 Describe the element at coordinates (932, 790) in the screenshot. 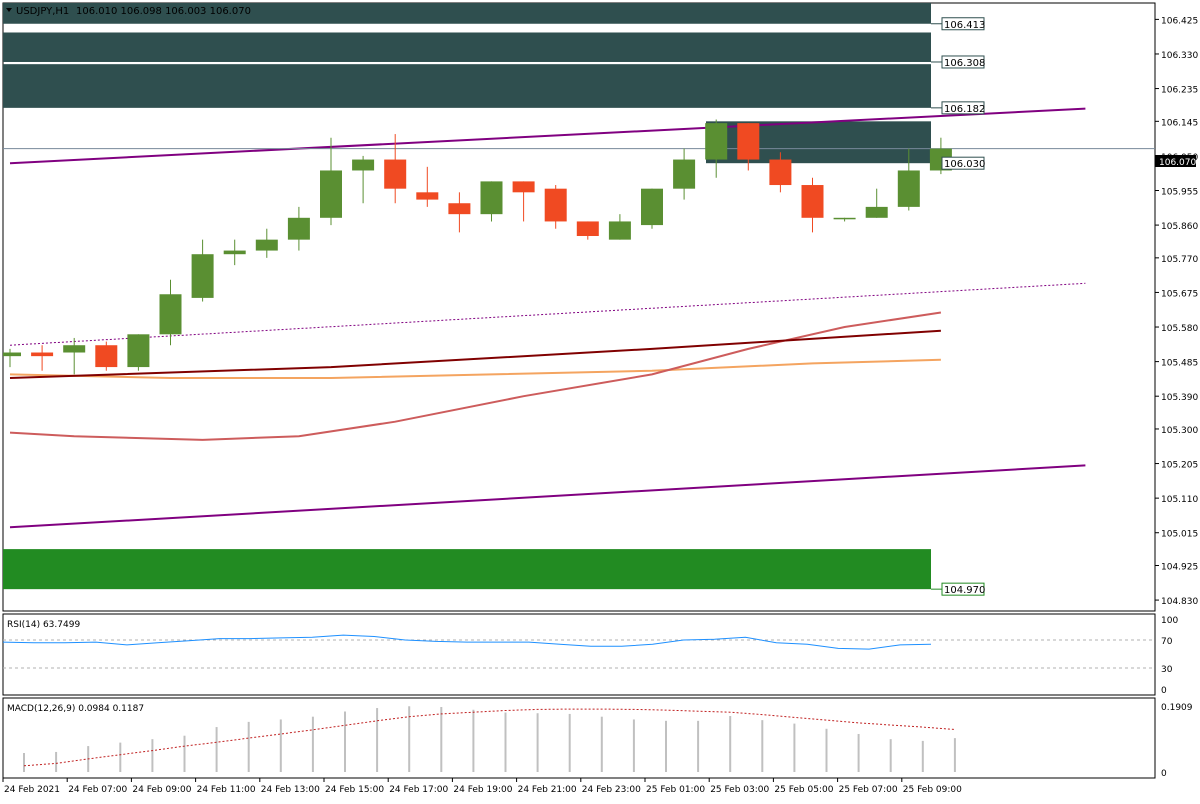

I see `time-tick-label: 25 Feb 09:00` at that location.